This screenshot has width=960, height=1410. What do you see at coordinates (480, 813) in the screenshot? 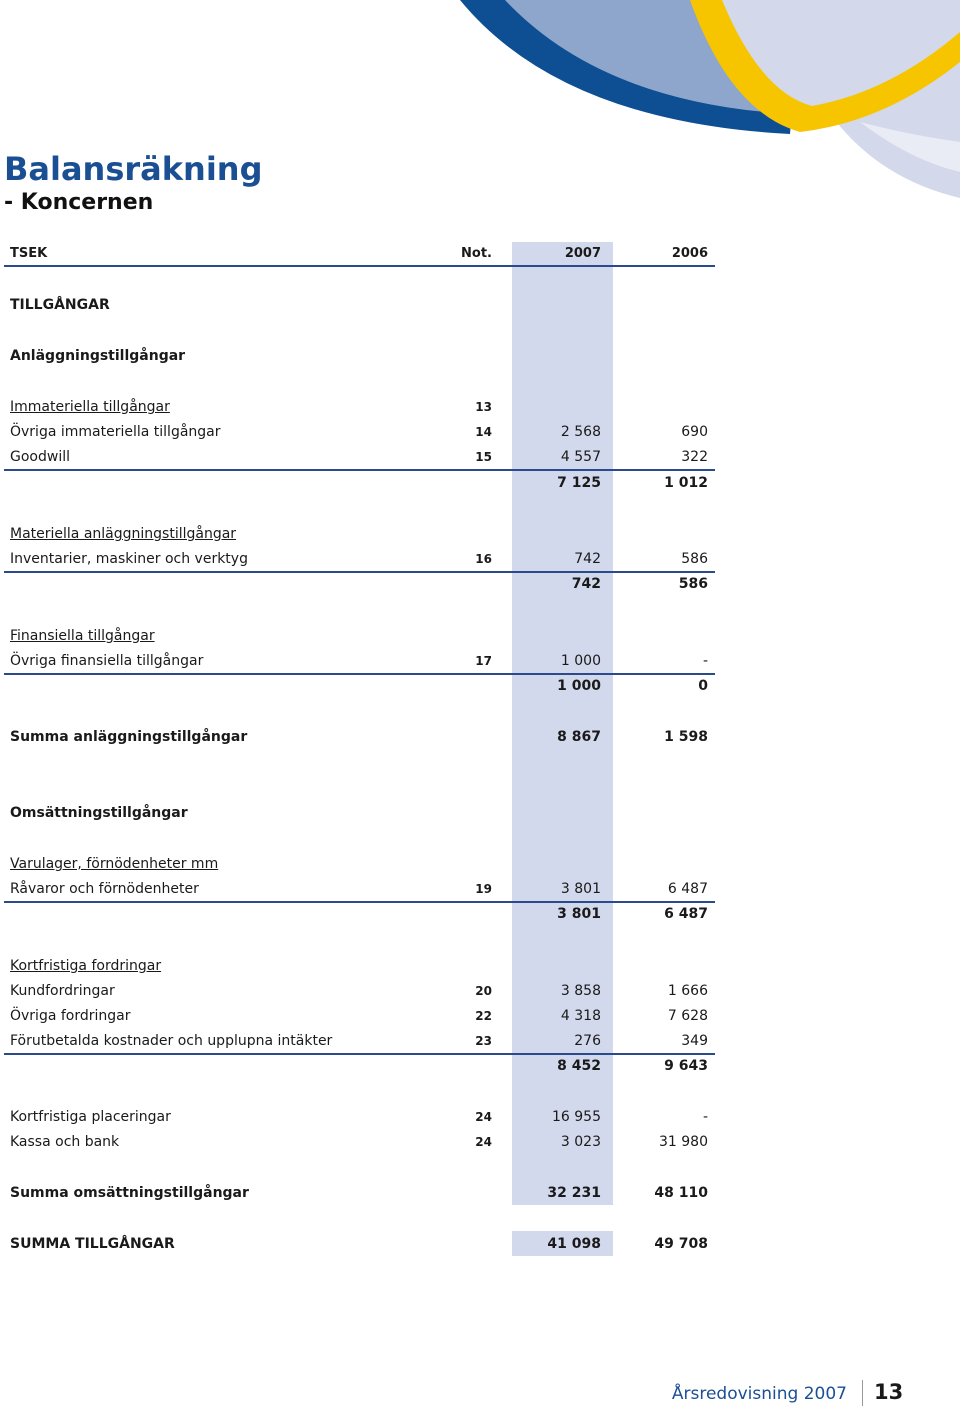
I see `table-row: Omsättningstillgångar` at bounding box center [480, 813].